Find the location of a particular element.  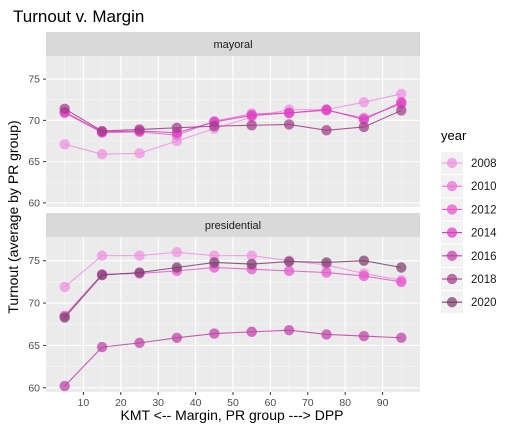

y-tick-label: 65 is located at coordinates (34, 346).